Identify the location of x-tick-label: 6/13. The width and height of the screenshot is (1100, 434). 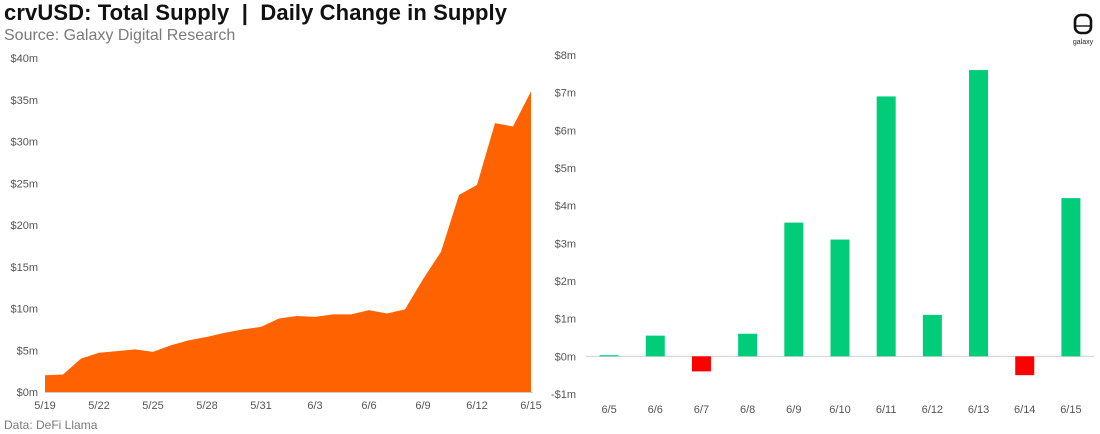
(978, 410).